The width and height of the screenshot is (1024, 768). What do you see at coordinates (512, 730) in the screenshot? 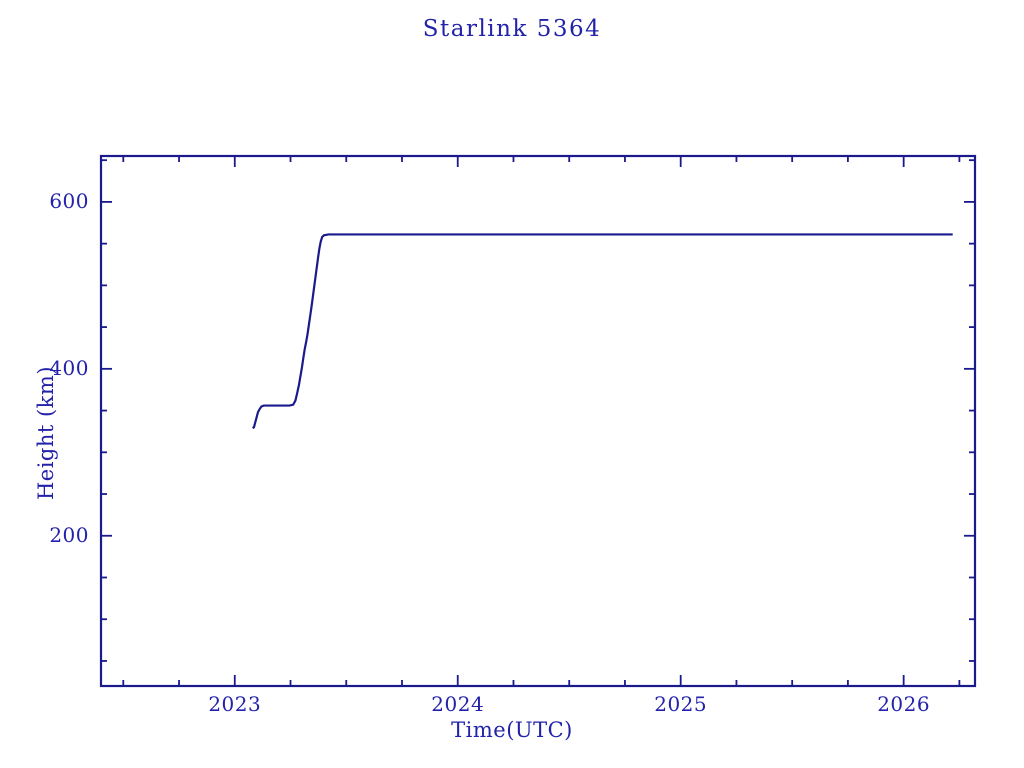
I see `x-axis-label: Time(UTC)` at bounding box center [512, 730].